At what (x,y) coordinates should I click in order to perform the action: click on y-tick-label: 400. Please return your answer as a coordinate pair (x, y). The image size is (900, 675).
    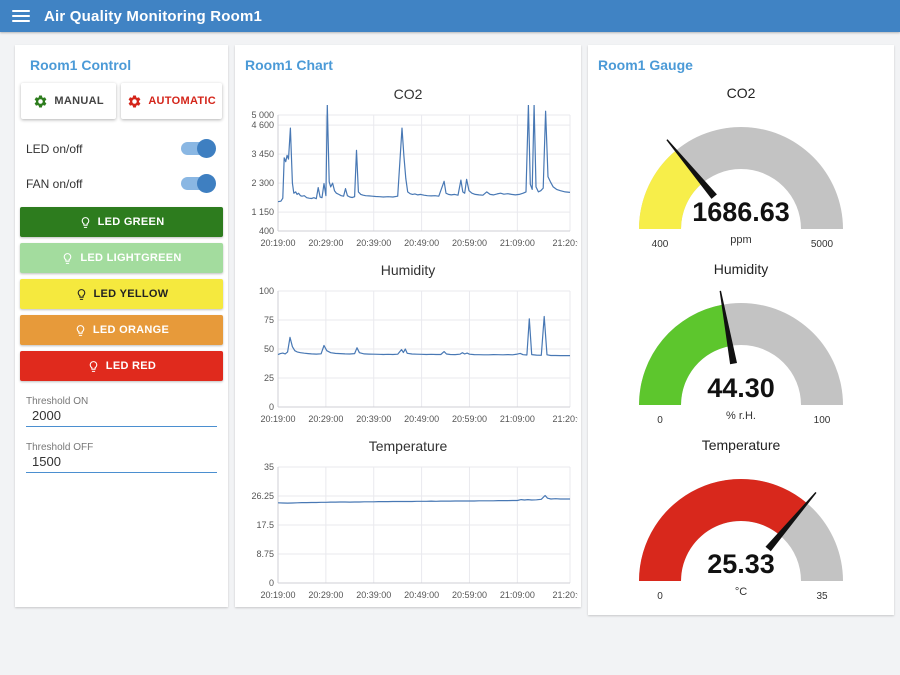
    Looking at the image, I should click on (266, 231).